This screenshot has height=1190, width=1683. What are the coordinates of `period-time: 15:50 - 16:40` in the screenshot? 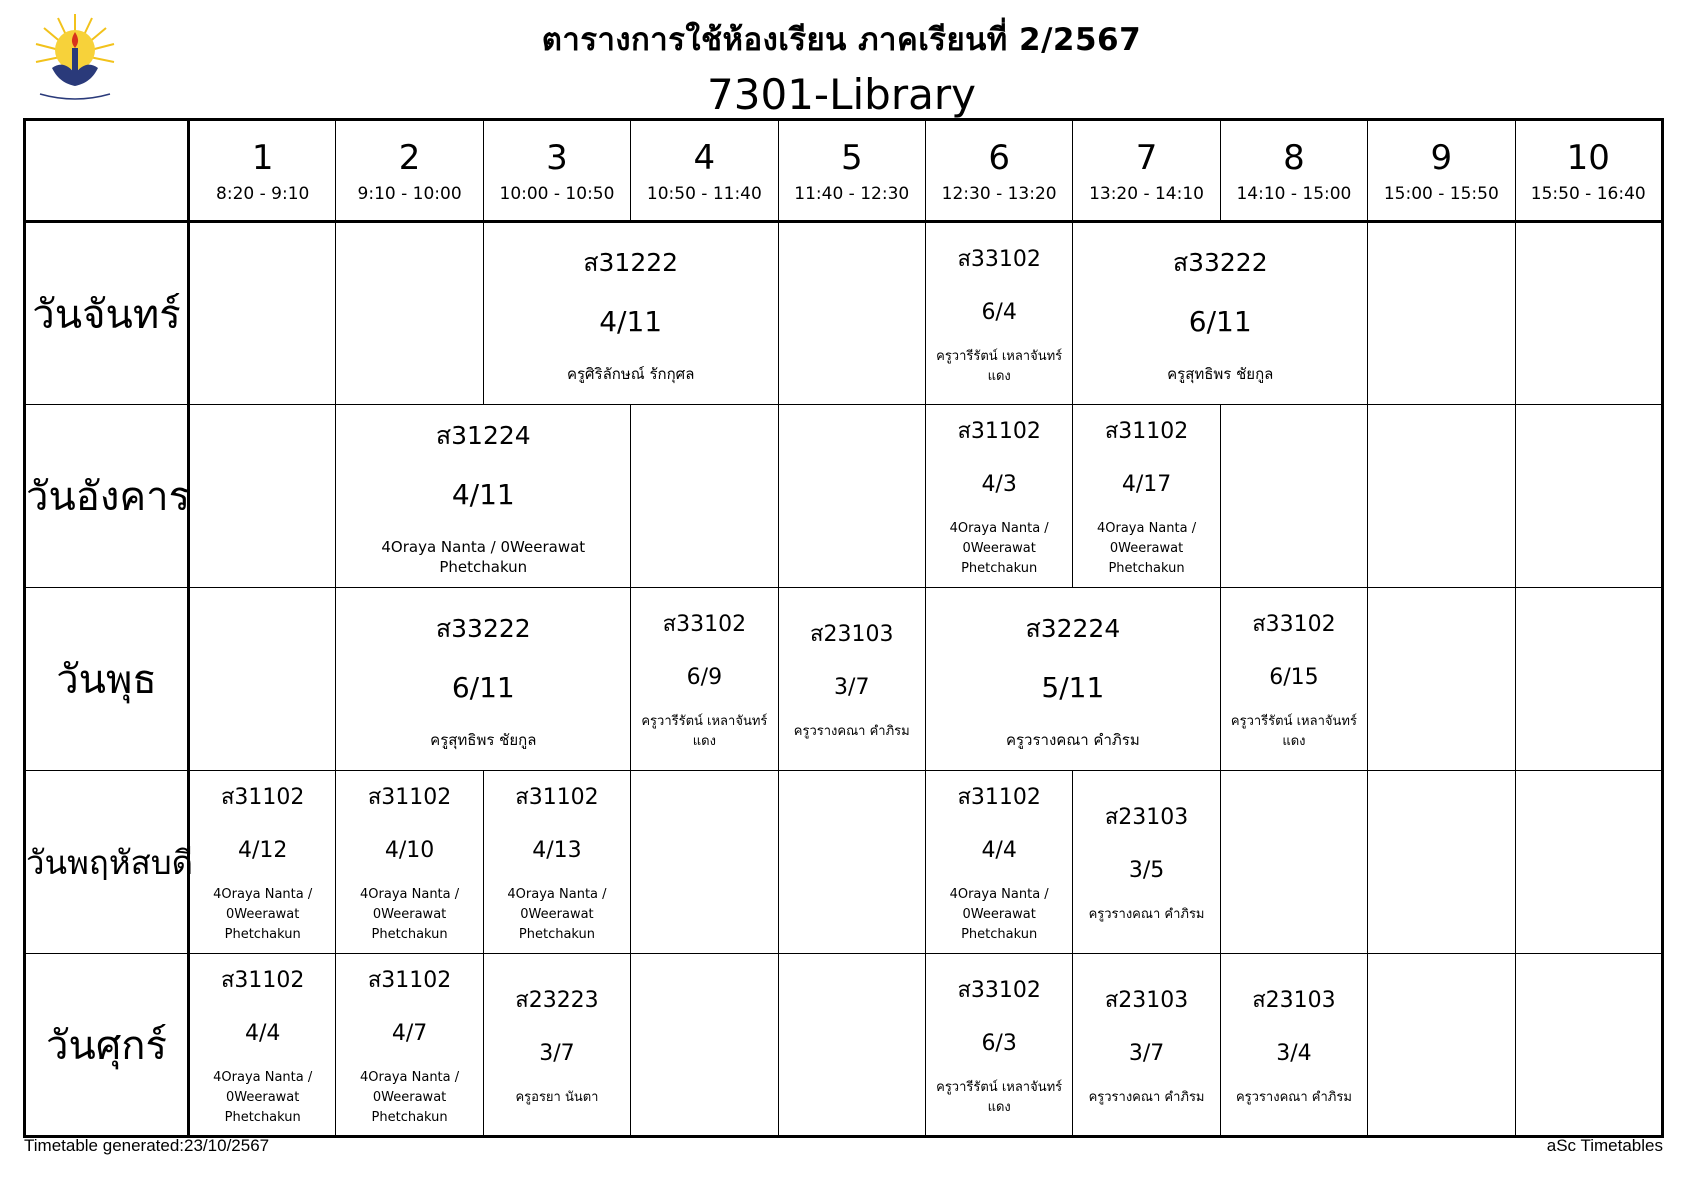 It's located at (1588, 193).